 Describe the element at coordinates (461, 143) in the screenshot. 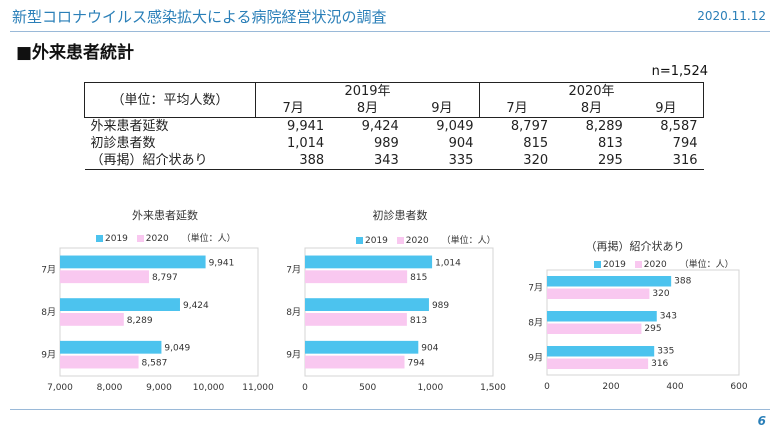

I see `table-cell: 904` at that location.